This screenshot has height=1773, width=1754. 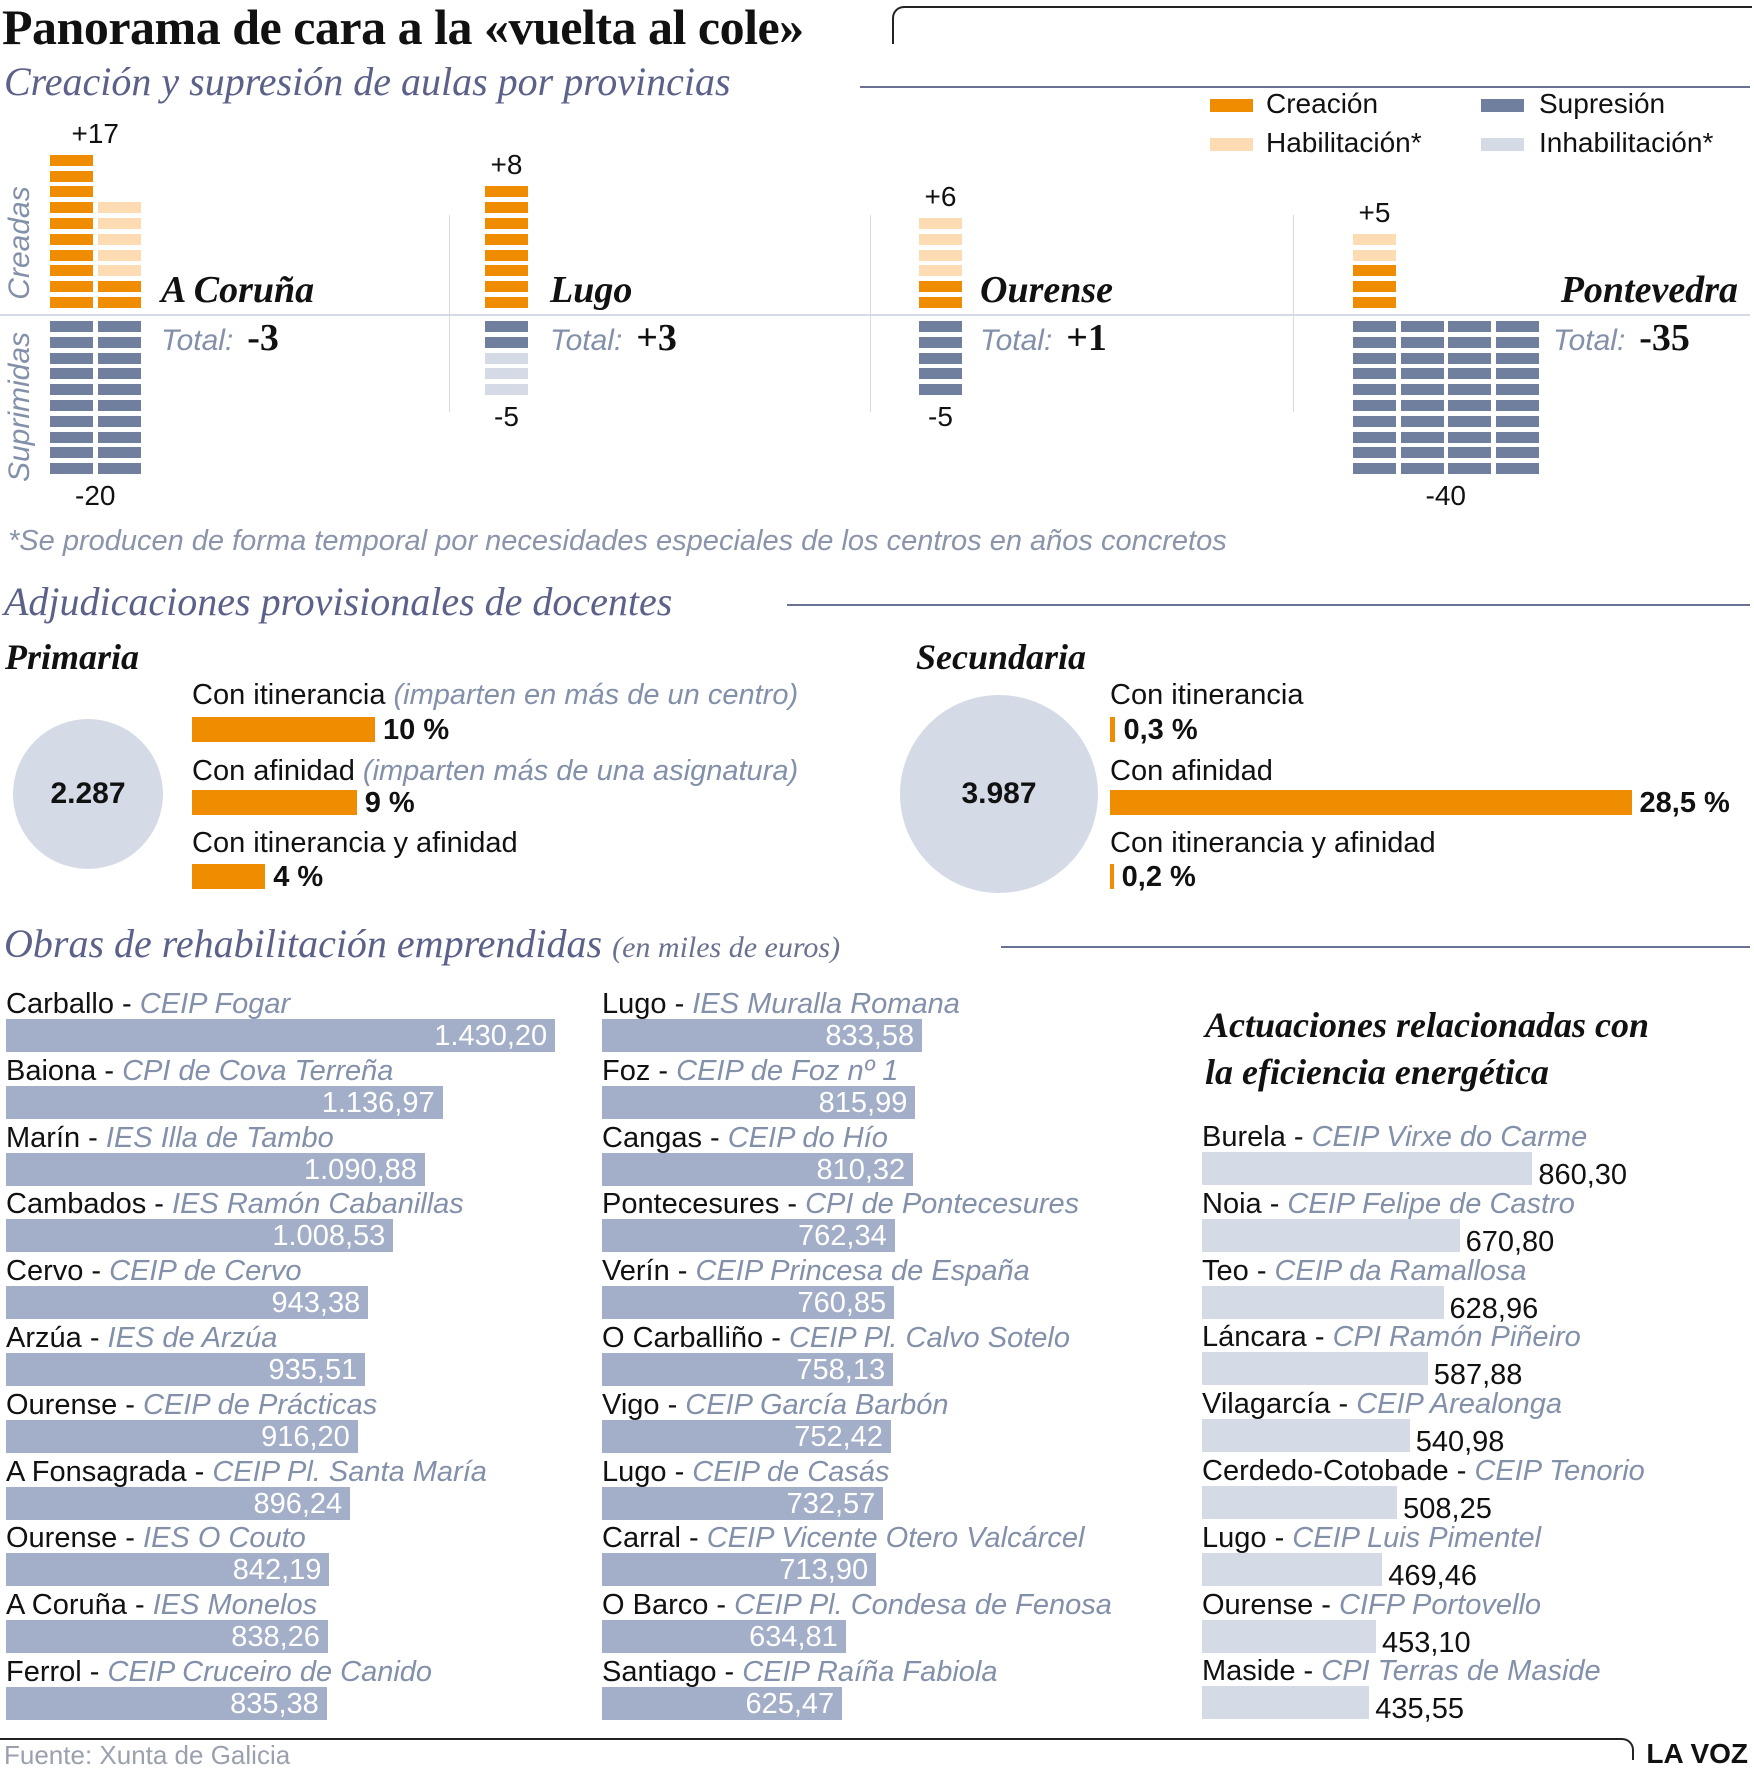 What do you see at coordinates (1253, 1137) in the screenshot?
I see `town-name: Burela -` at bounding box center [1253, 1137].